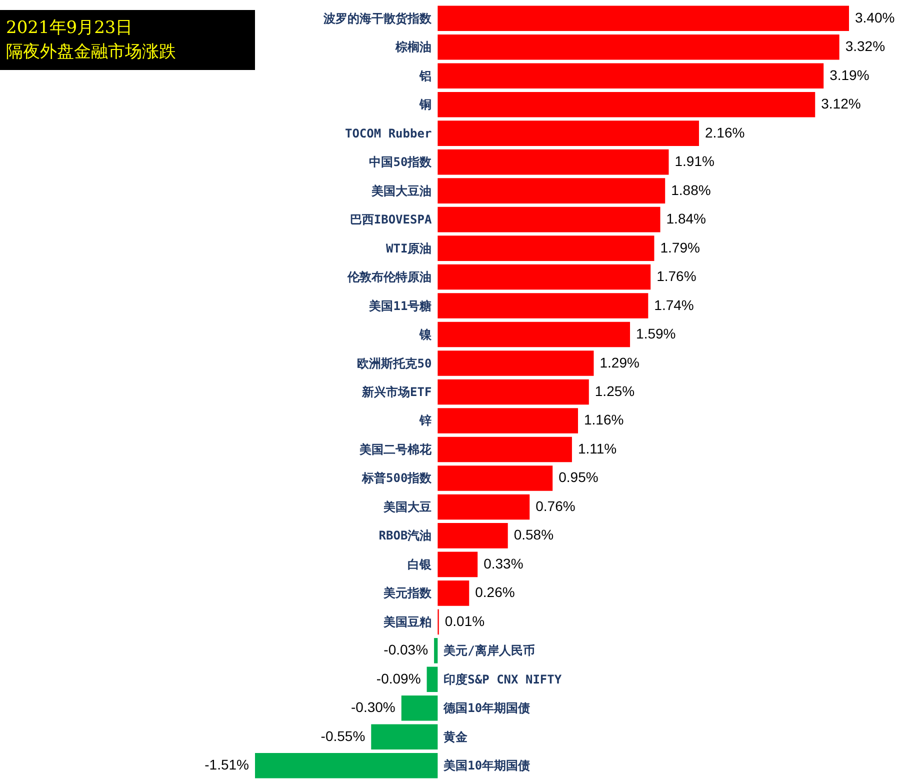 Image resolution: width=903 pixels, height=784 pixels. Describe the element at coordinates (597, 448) in the screenshot. I see `data-label: 1.11%` at that location.